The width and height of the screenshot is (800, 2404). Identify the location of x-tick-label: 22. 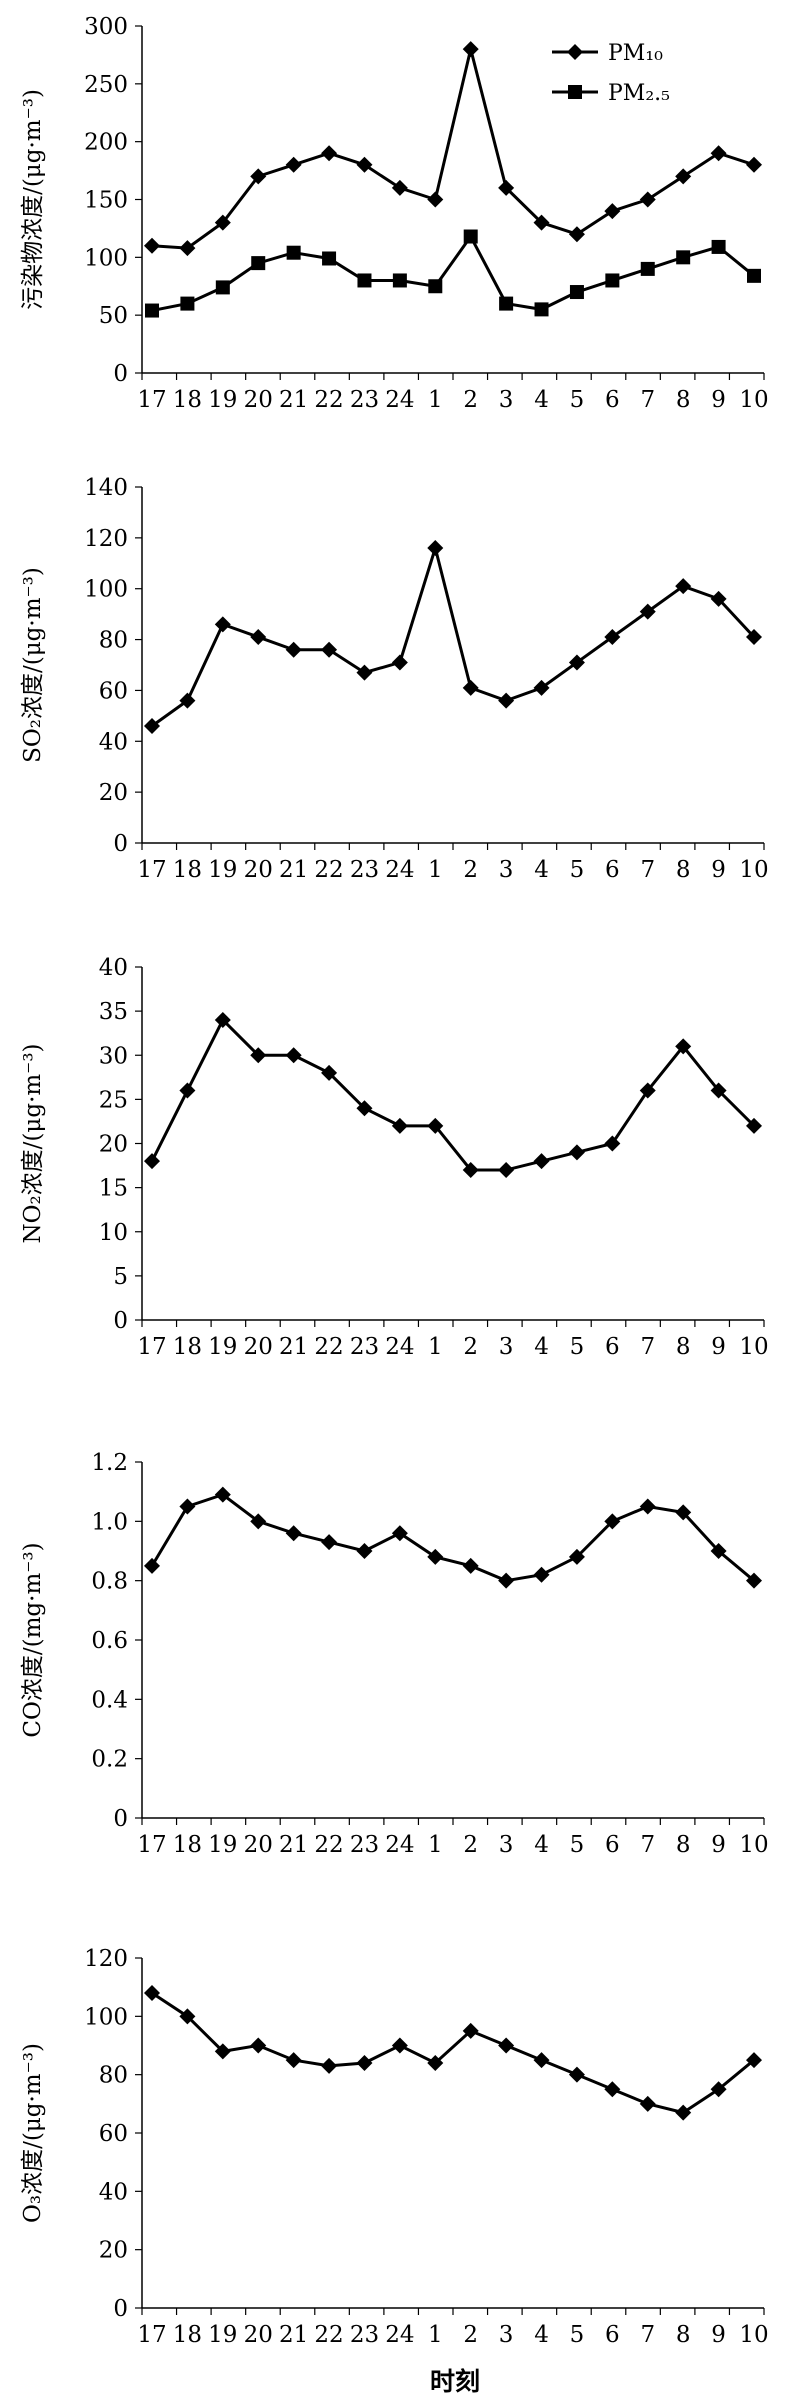
(328, 2335).